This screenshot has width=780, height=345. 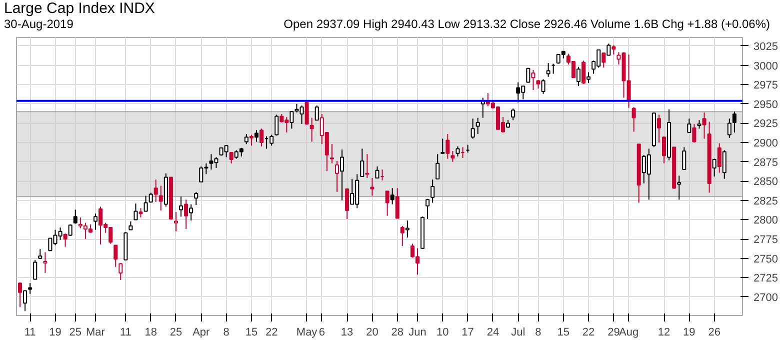 I want to click on x-tick-label: 18, so click(x=150, y=332).